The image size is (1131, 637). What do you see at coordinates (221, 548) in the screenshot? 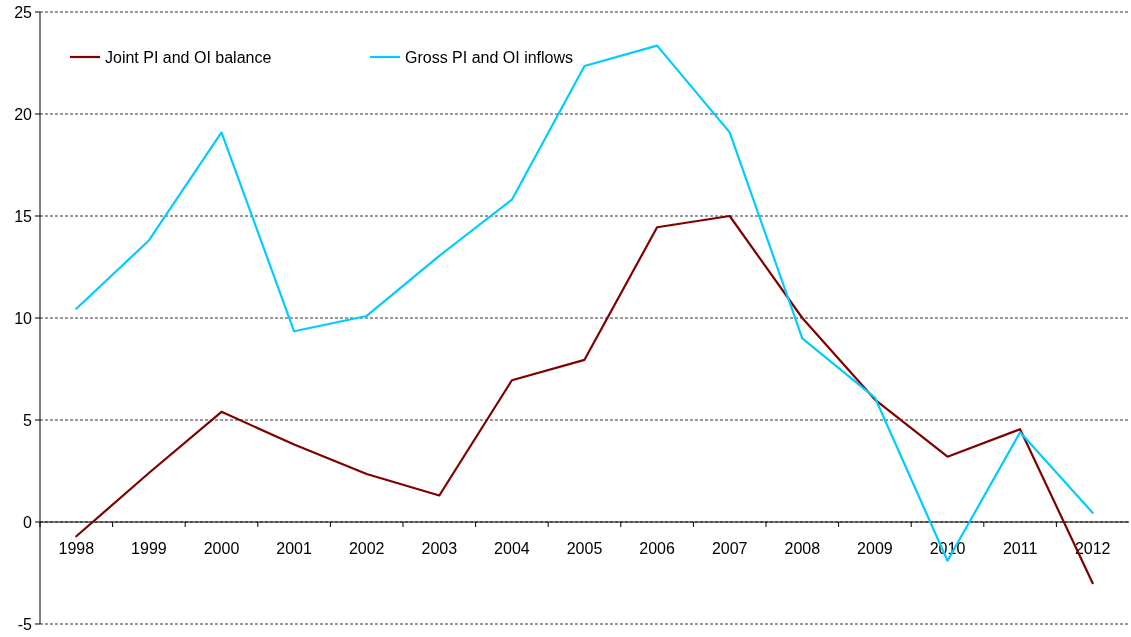
I see `x-tick-label: 2000` at bounding box center [221, 548].